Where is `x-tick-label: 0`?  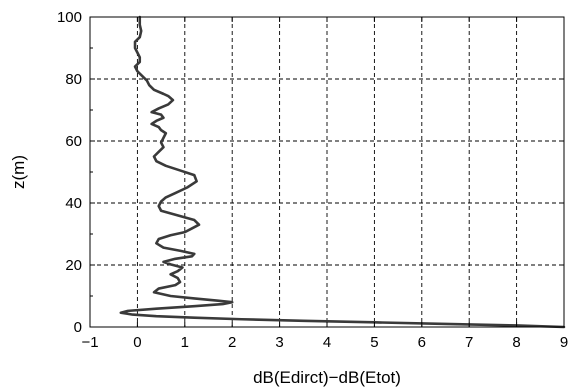
x-tick-label: 0 is located at coordinates (137, 342).